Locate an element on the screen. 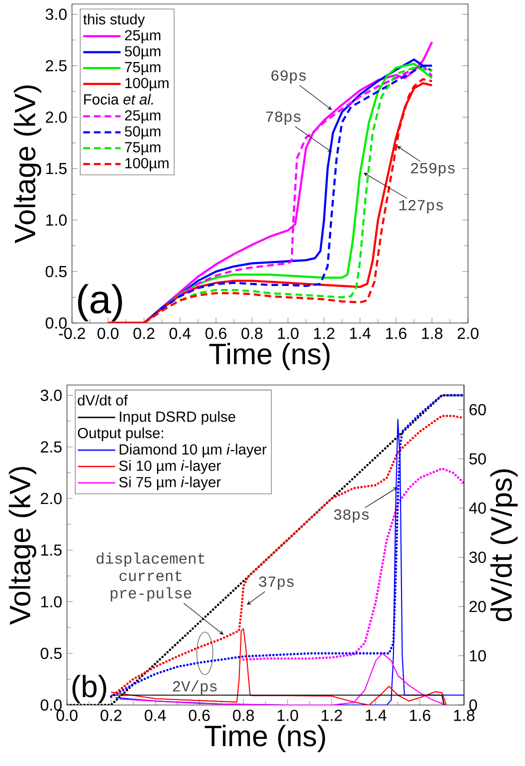 The width and height of the screenshot is (525, 766). y2-tick-label: 40 is located at coordinates (477, 508).